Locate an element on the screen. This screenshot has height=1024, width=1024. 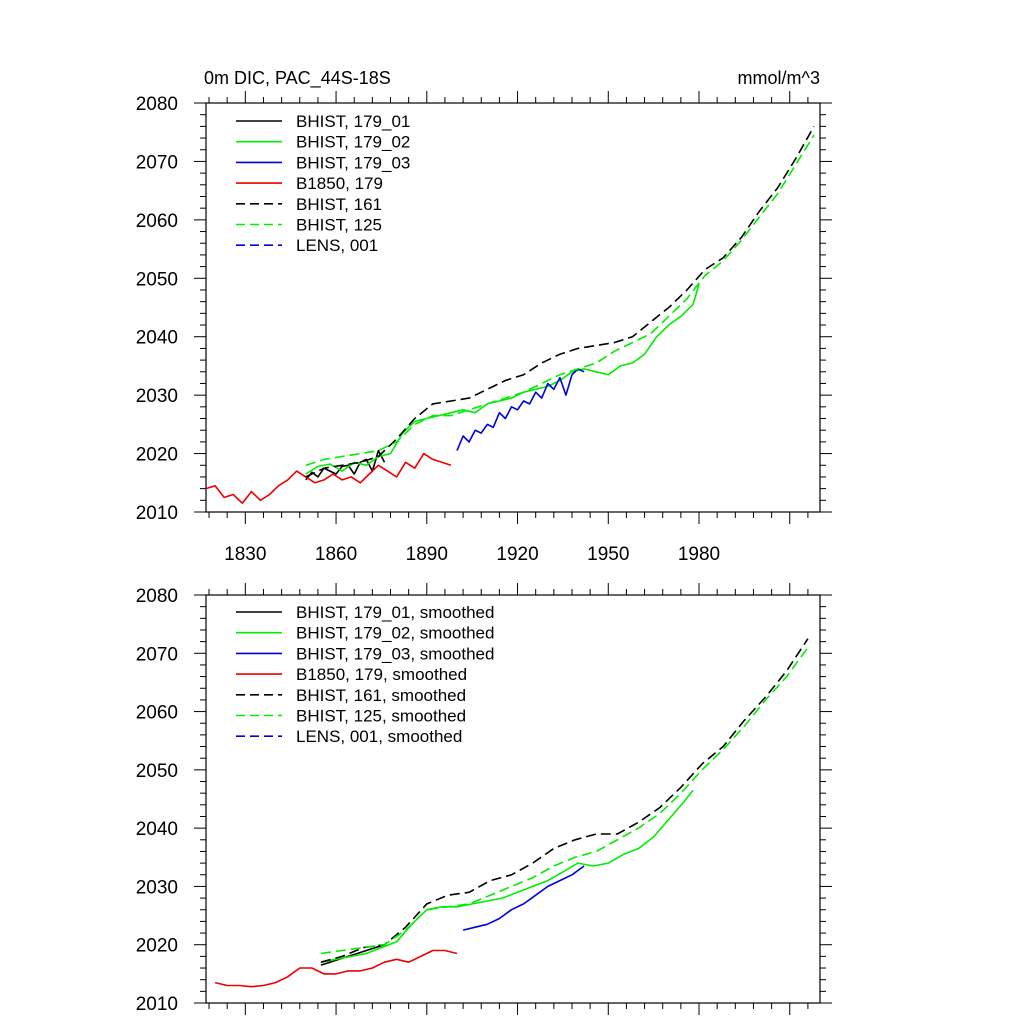
legend-label: BHIST, 179_03 is located at coordinates (353, 162).